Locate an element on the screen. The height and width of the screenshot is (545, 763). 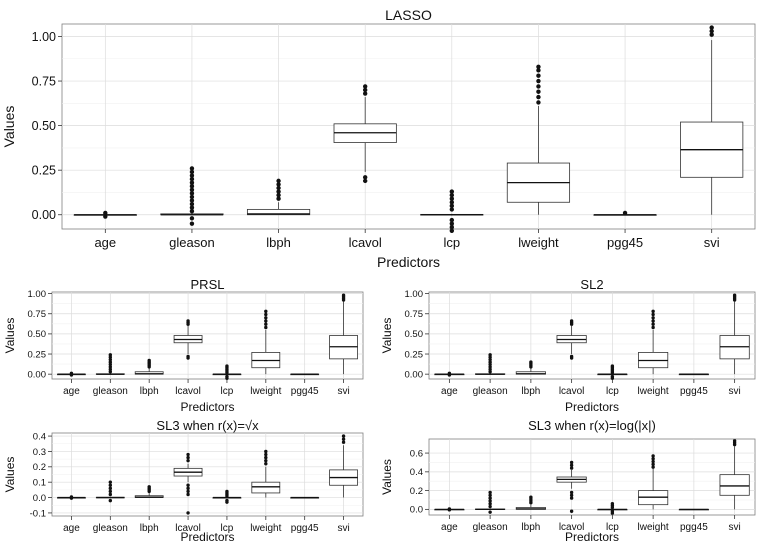
chart-title: PRSL is located at coordinates (208, 284).